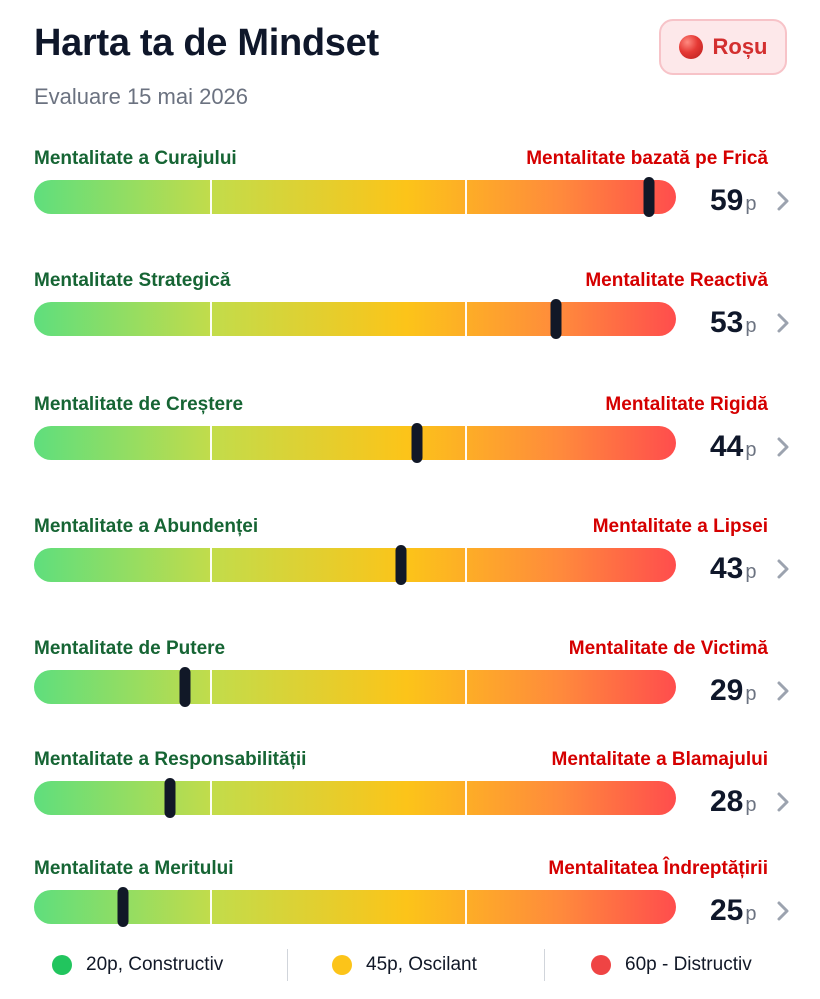 This screenshot has height=999, width=820. Describe the element at coordinates (727, 322) in the screenshot. I see `score-number: 53` at that location.